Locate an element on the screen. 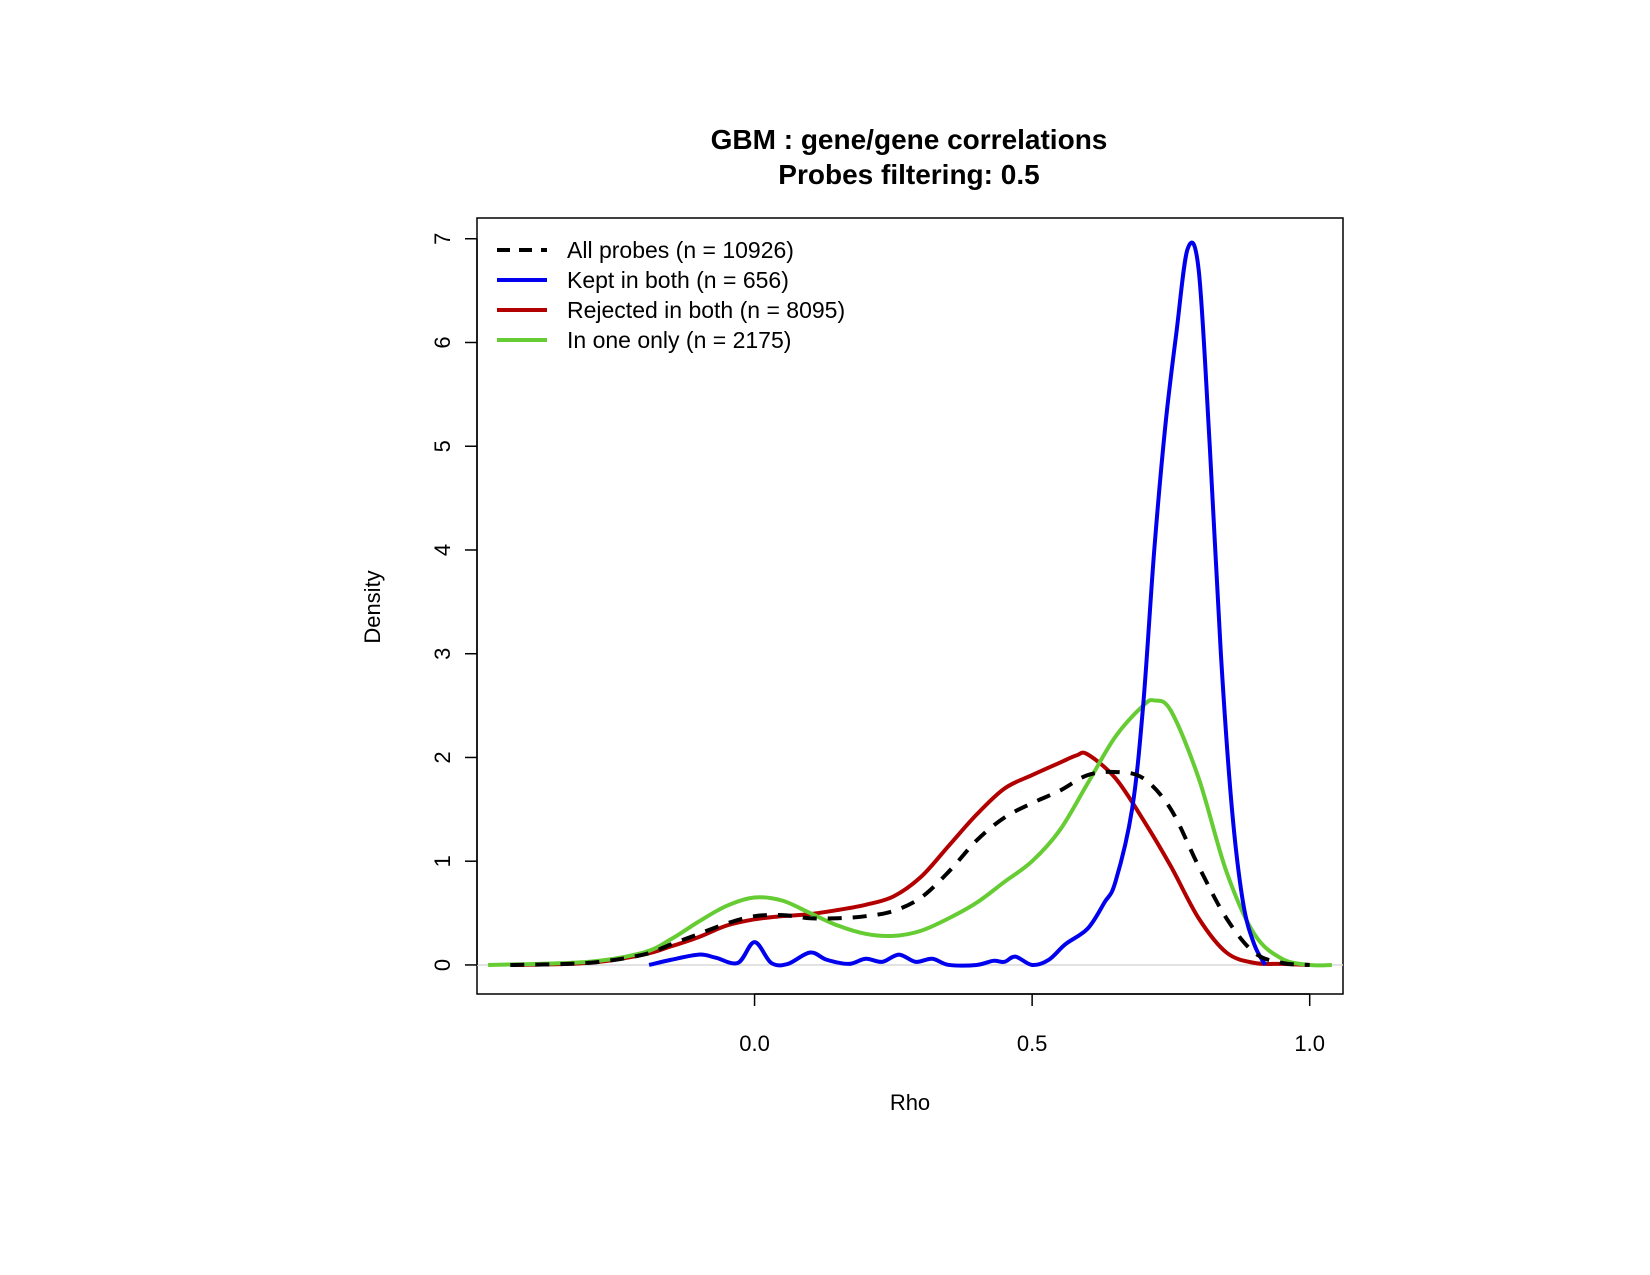 The height and width of the screenshot is (1275, 1650). y-tick-label: 0 is located at coordinates (442, 965).